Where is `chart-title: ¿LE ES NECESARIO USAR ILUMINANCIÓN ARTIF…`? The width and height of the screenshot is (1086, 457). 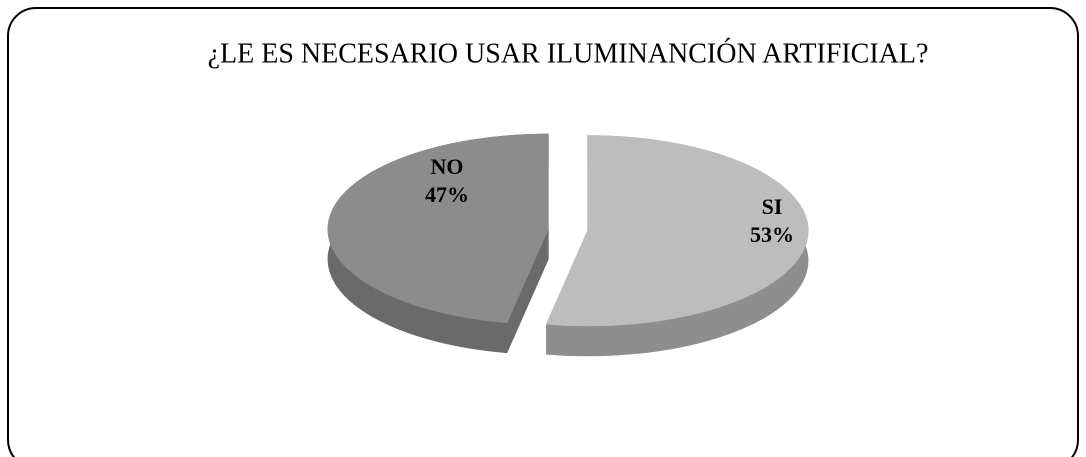 chart-title: ¿LE ES NECESARIO USAR ILUMINANCIÓN ARTIF… is located at coordinates (568, 53).